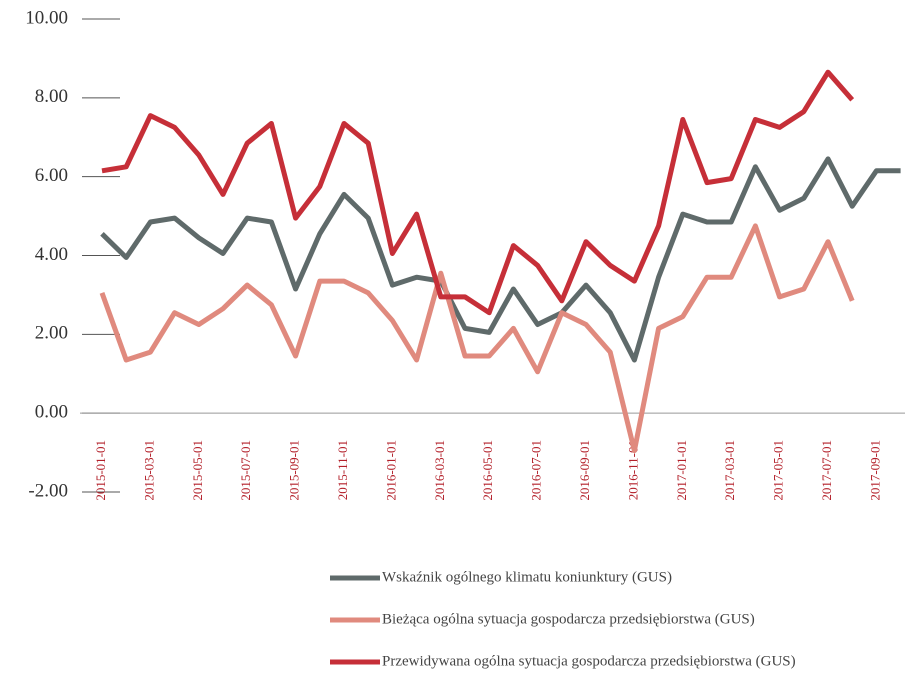 Image resolution: width=919 pixels, height=674 pixels. What do you see at coordinates (874, 470) in the screenshot?
I see `x-tick-label: 2017-09-01` at bounding box center [874, 470].